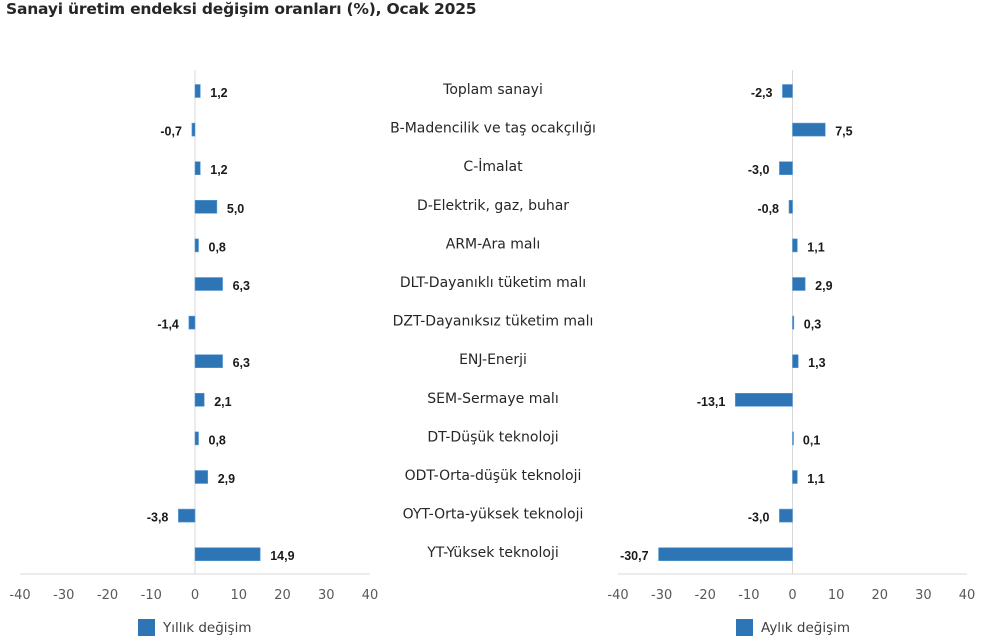 The height and width of the screenshot is (640, 981). What do you see at coordinates (282, 595) in the screenshot?
I see `annual-x-tick-label: 20` at bounding box center [282, 595].